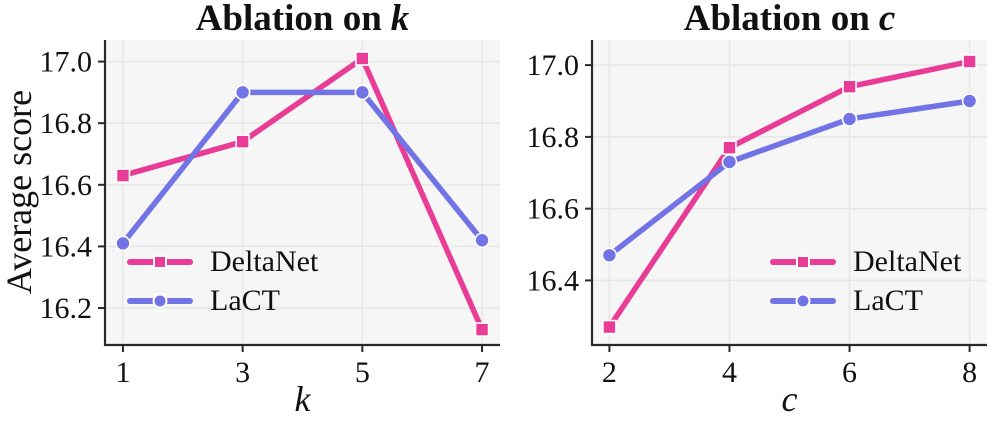 The height and width of the screenshot is (426, 997). I want to click on x-tick-label: 1, so click(122, 372).